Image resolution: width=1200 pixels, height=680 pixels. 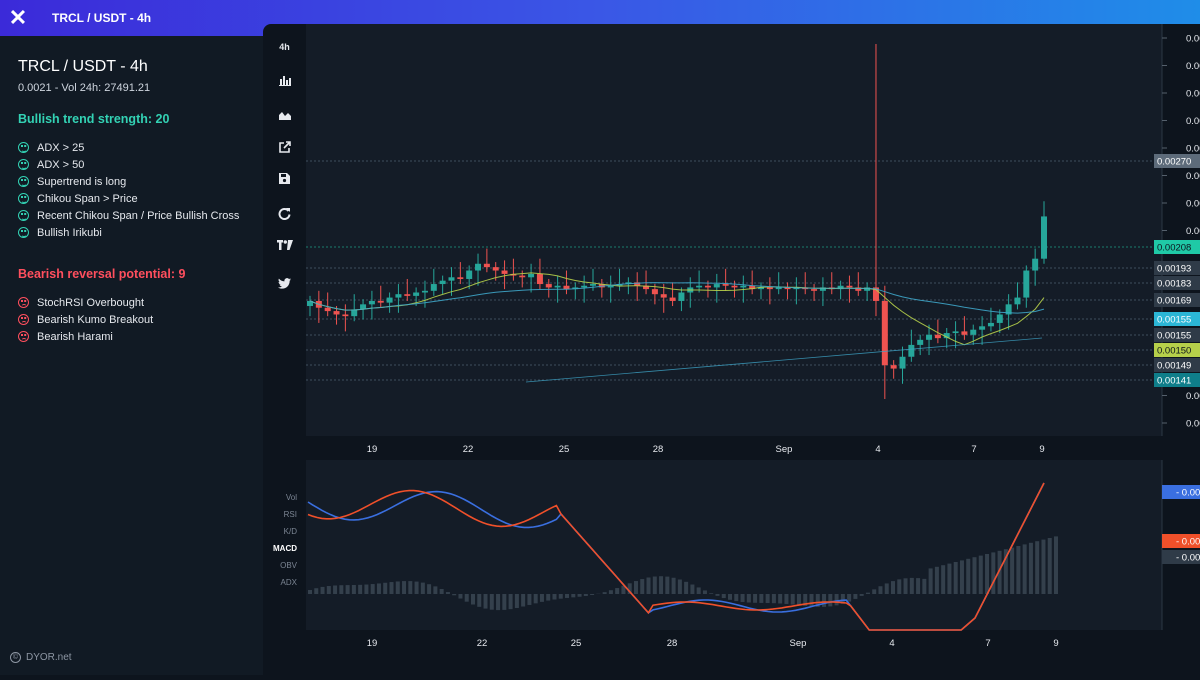 I want to click on indicator-vol: Vol, so click(x=284, y=497).